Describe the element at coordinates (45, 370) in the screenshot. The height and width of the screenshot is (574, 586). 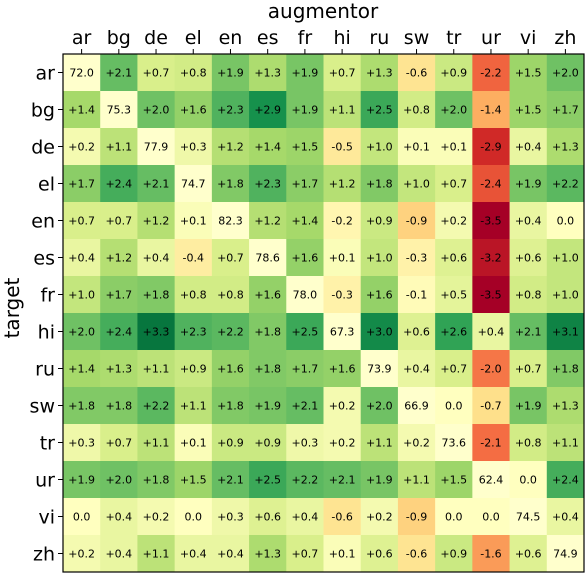
I see `y-tick-label: ru` at that location.